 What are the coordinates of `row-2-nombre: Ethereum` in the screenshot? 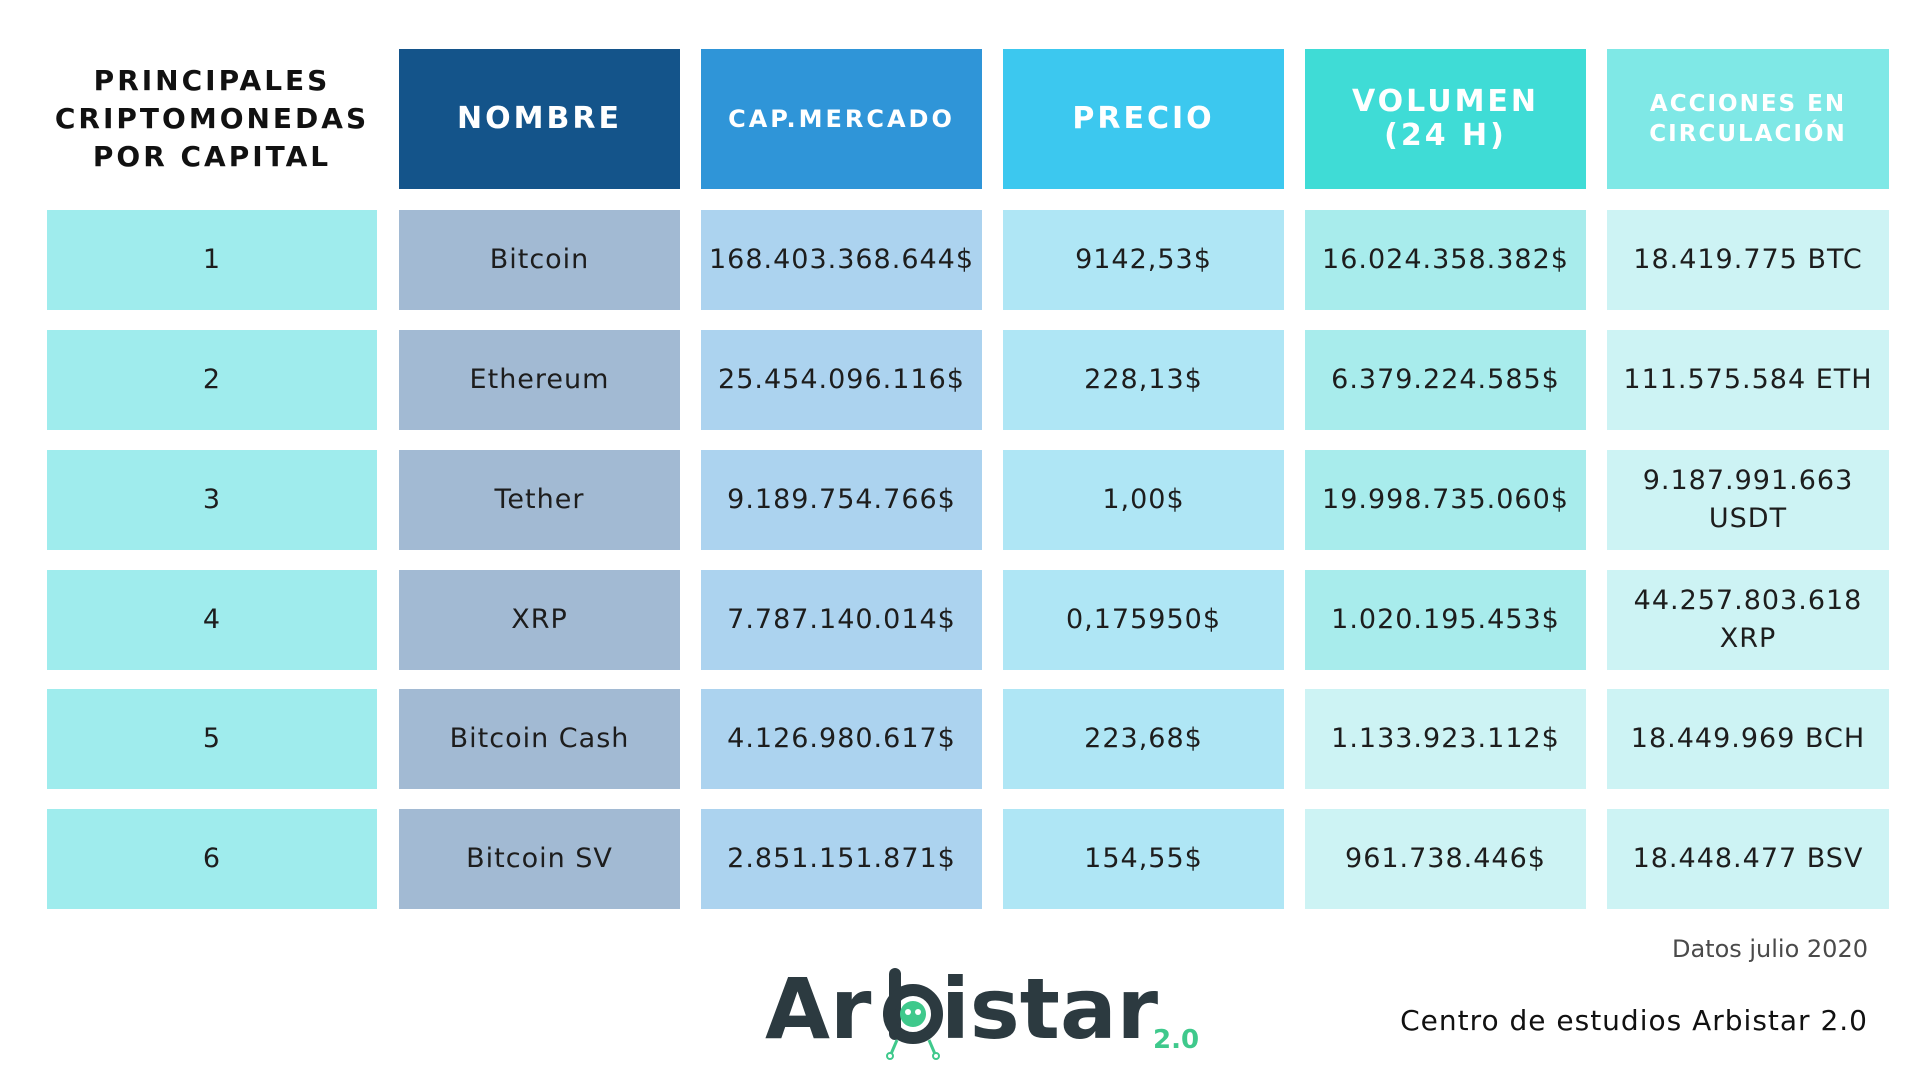 It's located at (539, 380).